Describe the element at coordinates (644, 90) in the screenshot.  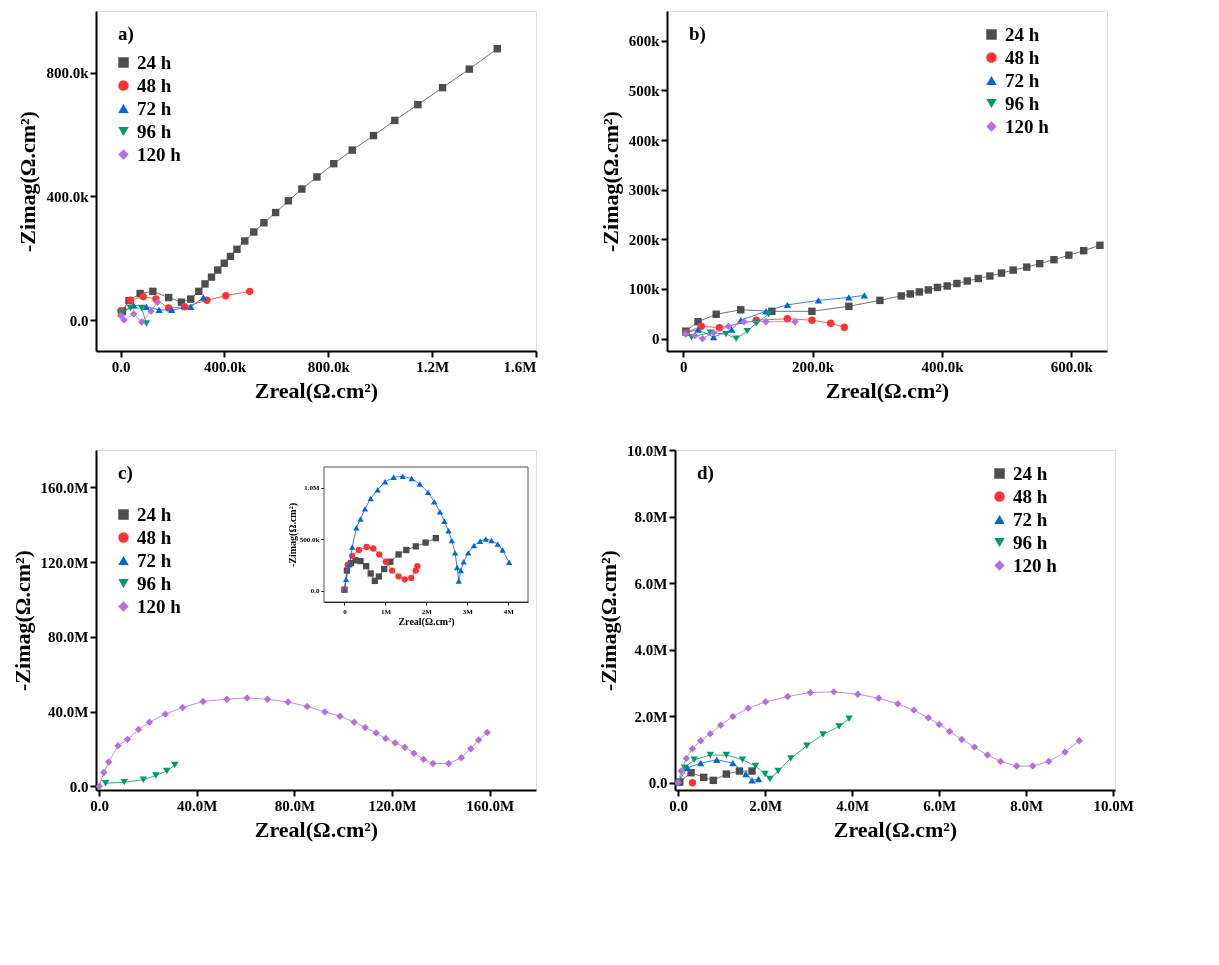
I see `y-tick-label: 500k` at that location.